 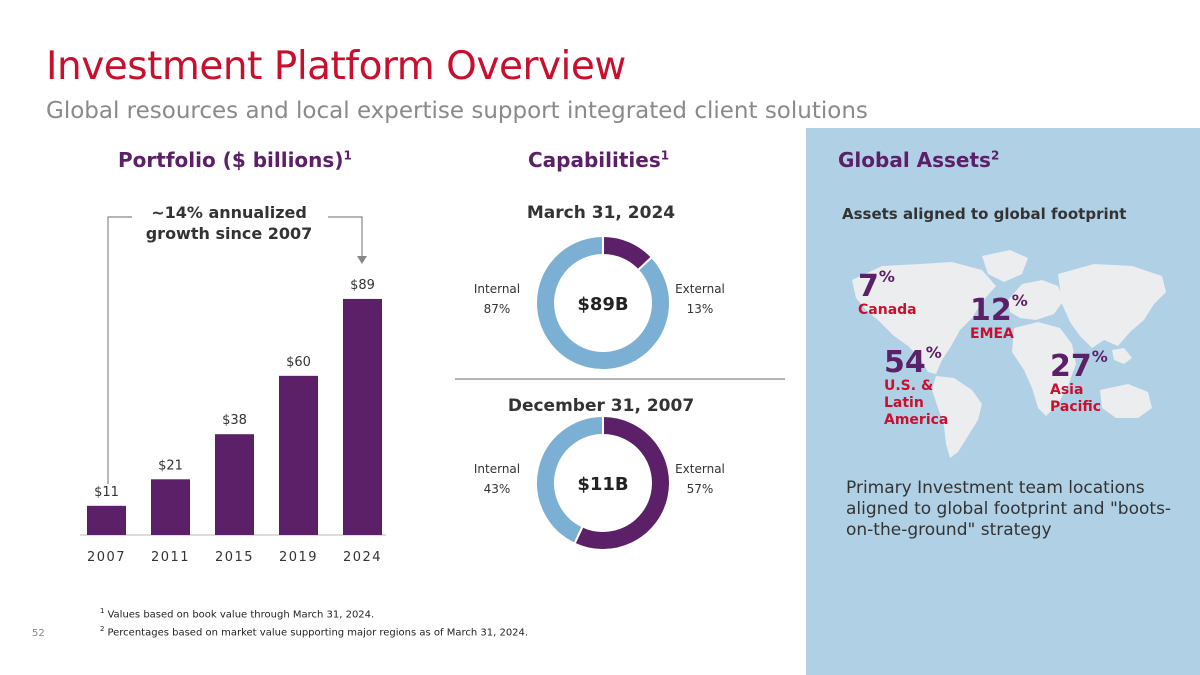 I want to click on page-number: 52, so click(x=38, y=633).